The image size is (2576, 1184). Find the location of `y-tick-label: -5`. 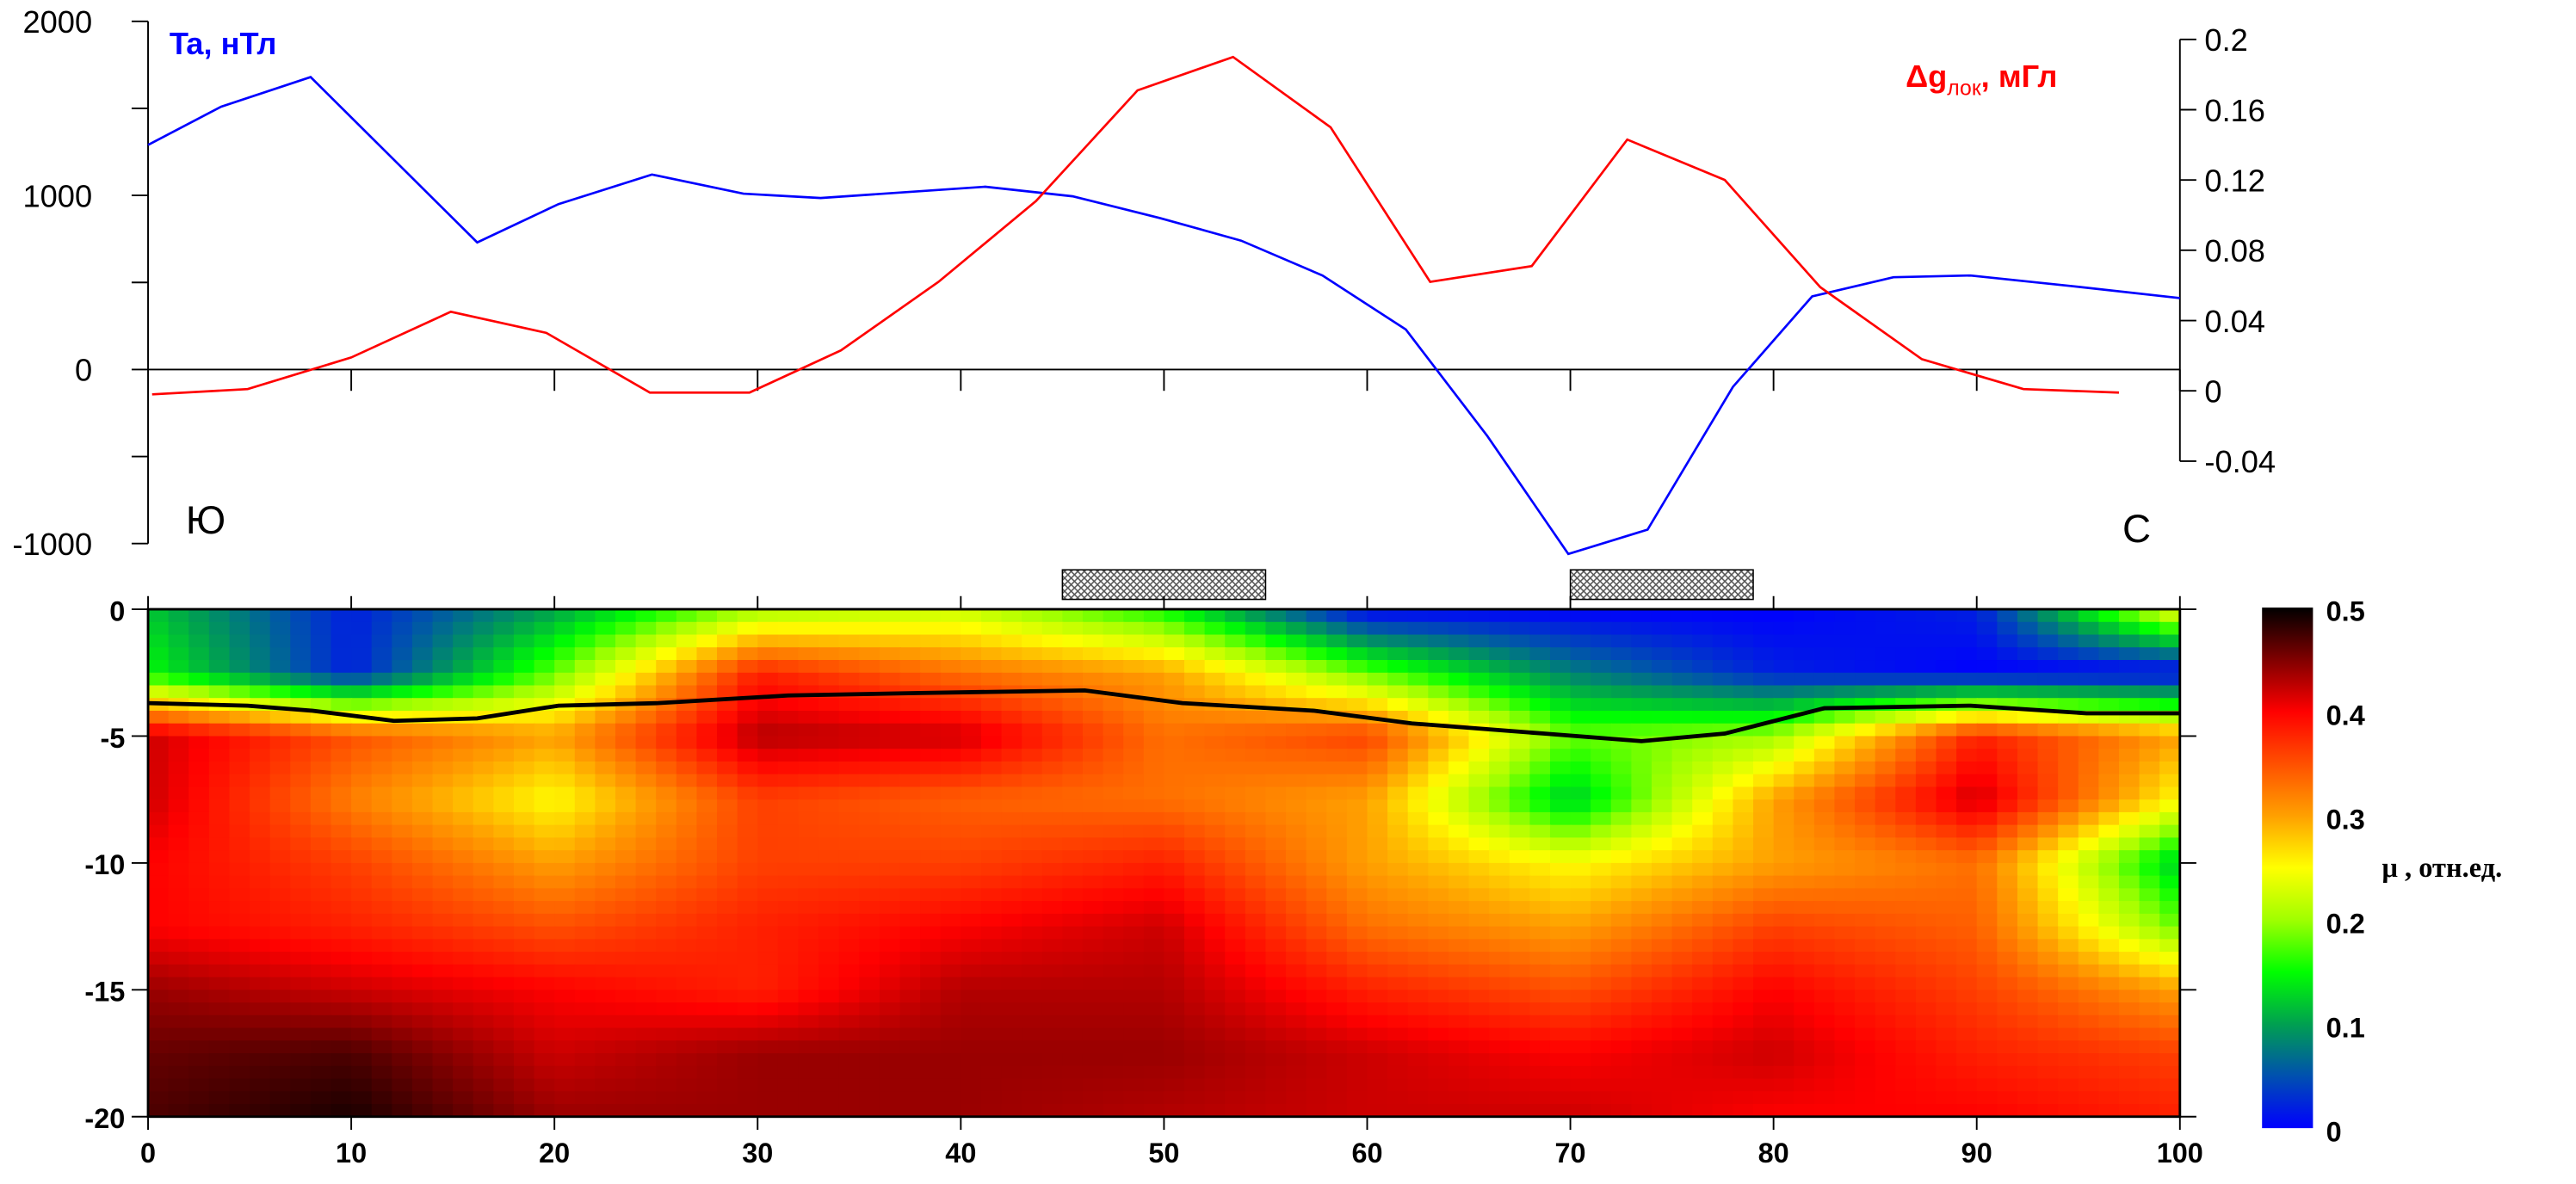

y-tick-label: -5 is located at coordinates (112, 738).